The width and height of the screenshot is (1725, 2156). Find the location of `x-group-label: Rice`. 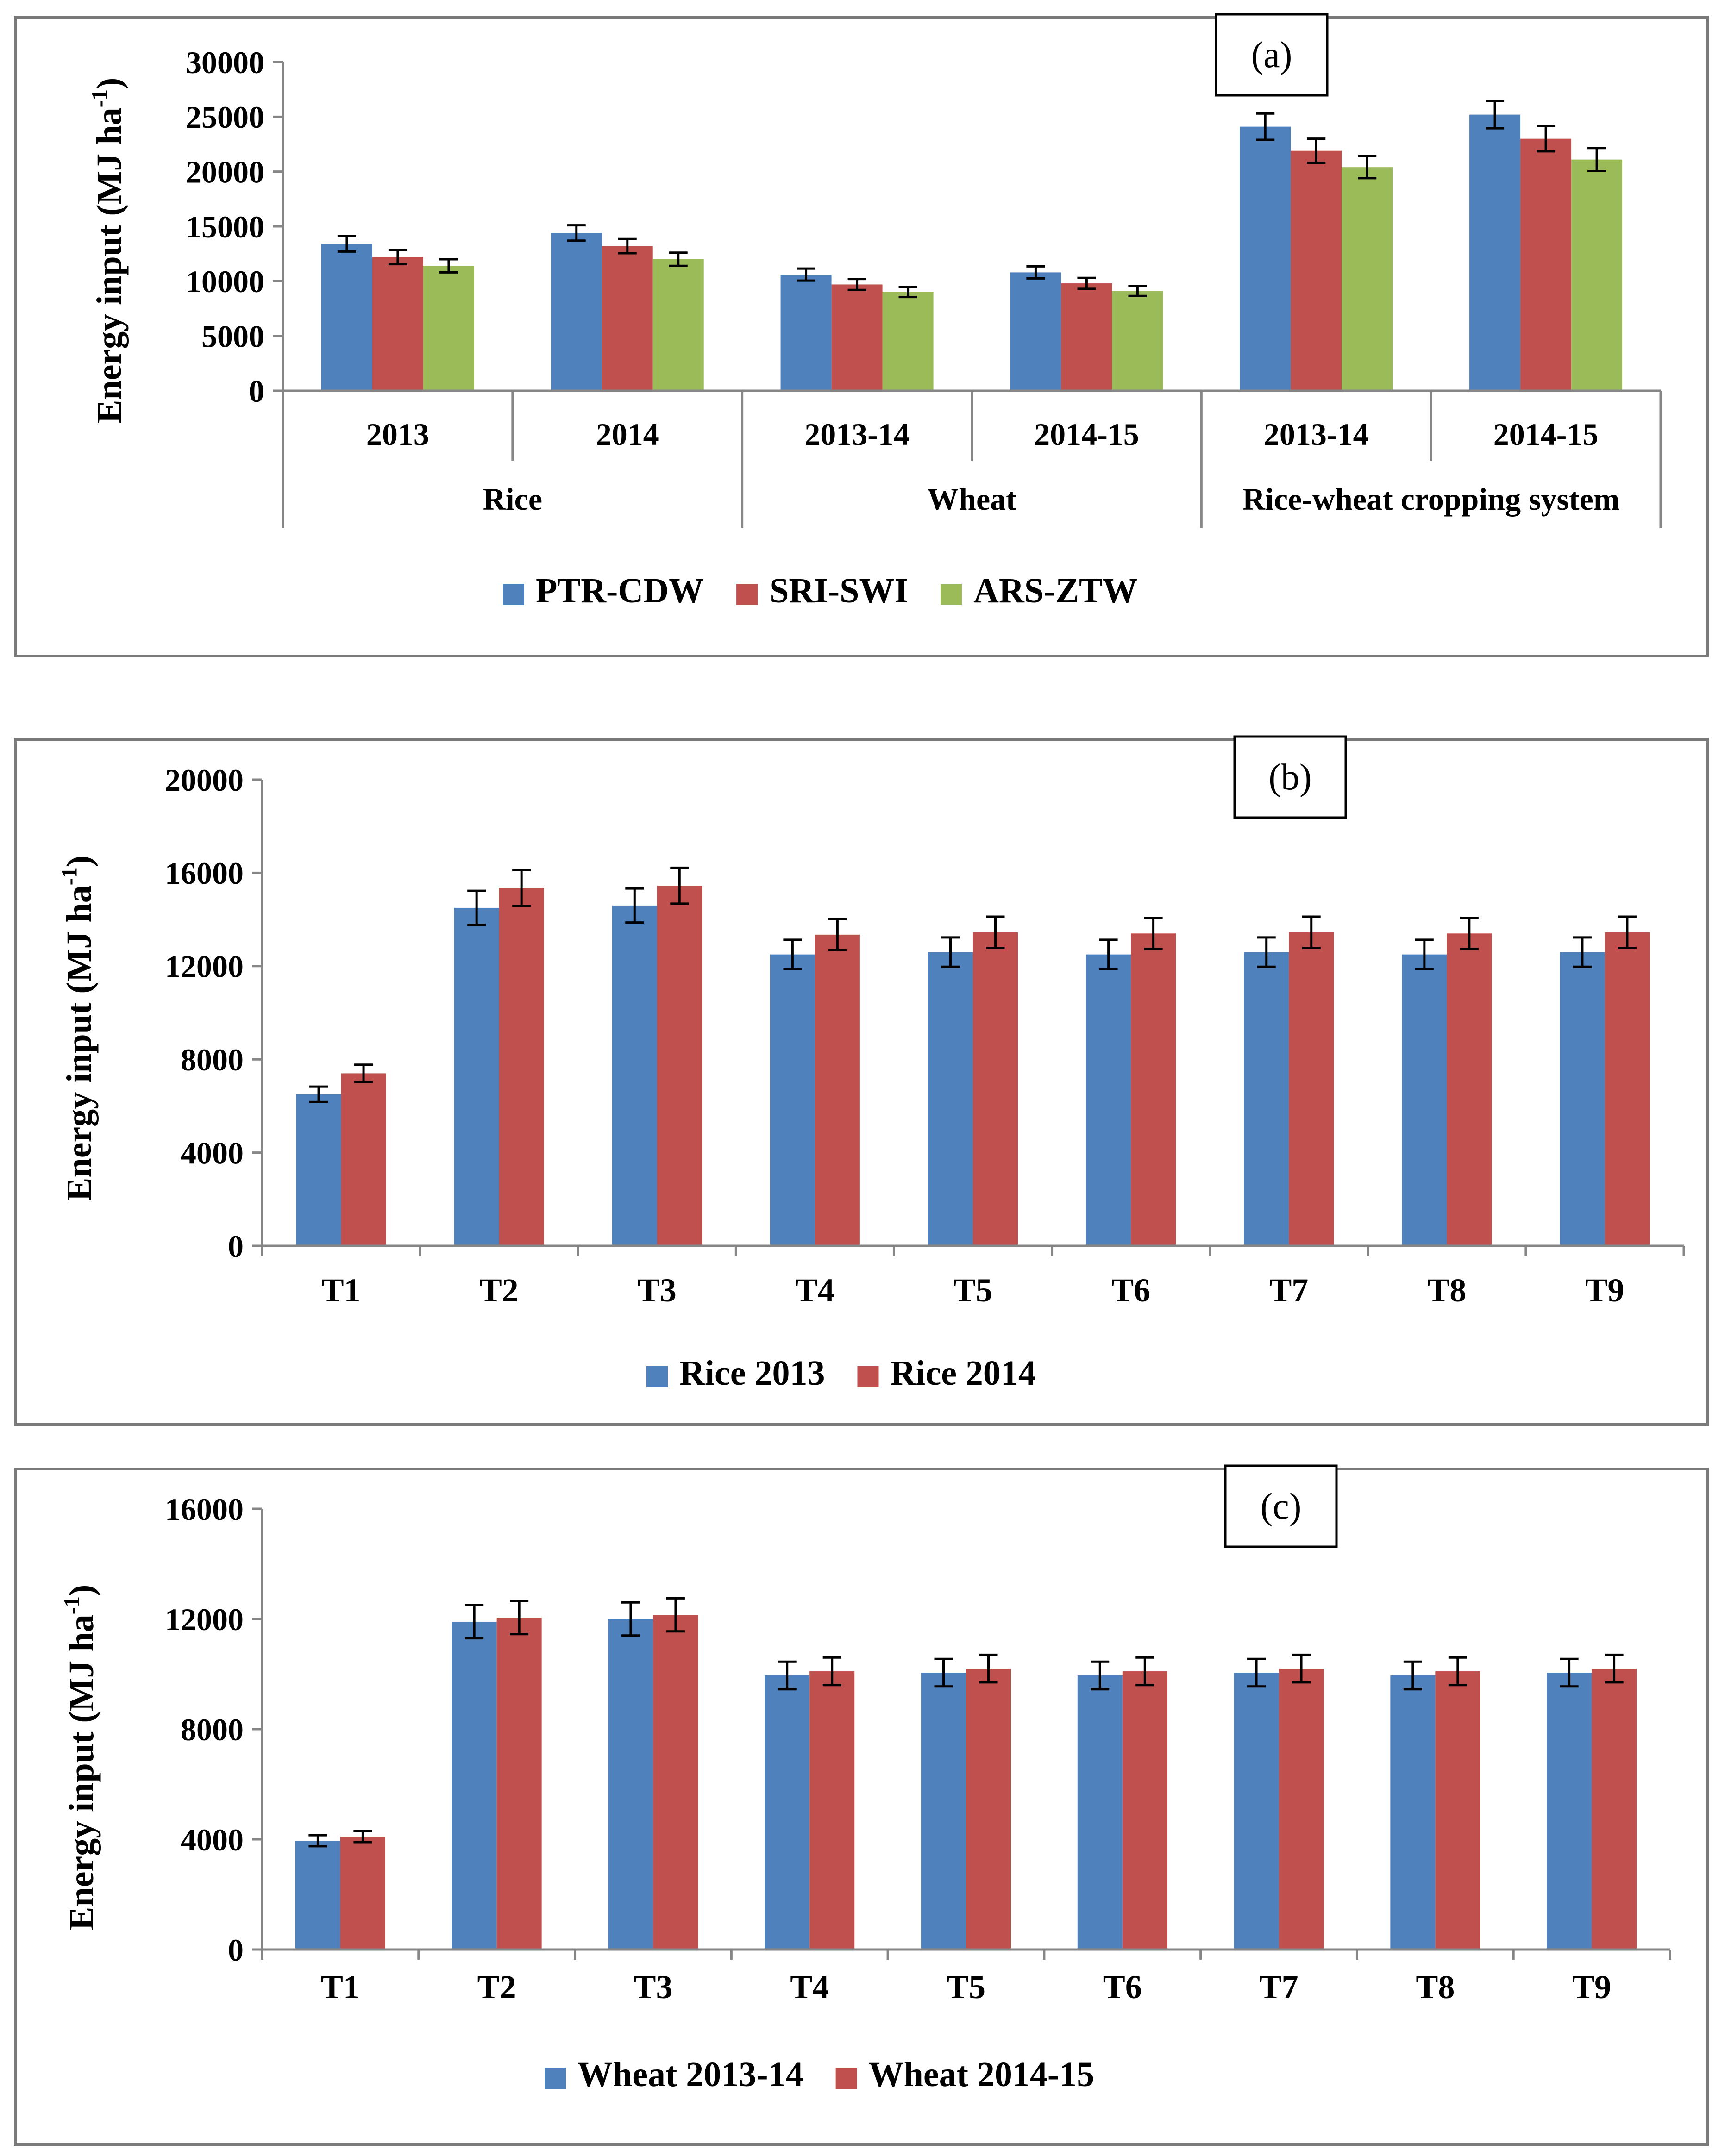

x-group-label: Rice is located at coordinates (512, 499).